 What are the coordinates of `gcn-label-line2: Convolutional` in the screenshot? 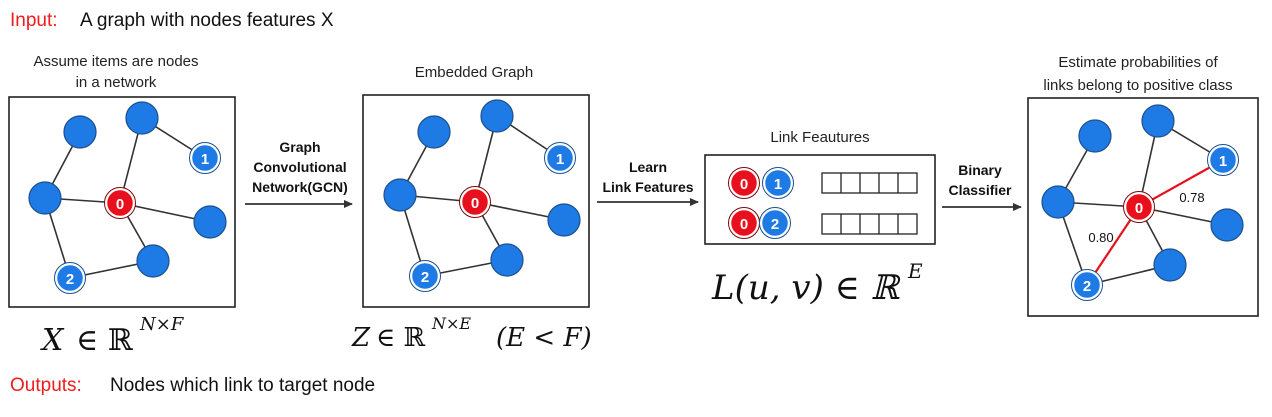 It's located at (299, 167).